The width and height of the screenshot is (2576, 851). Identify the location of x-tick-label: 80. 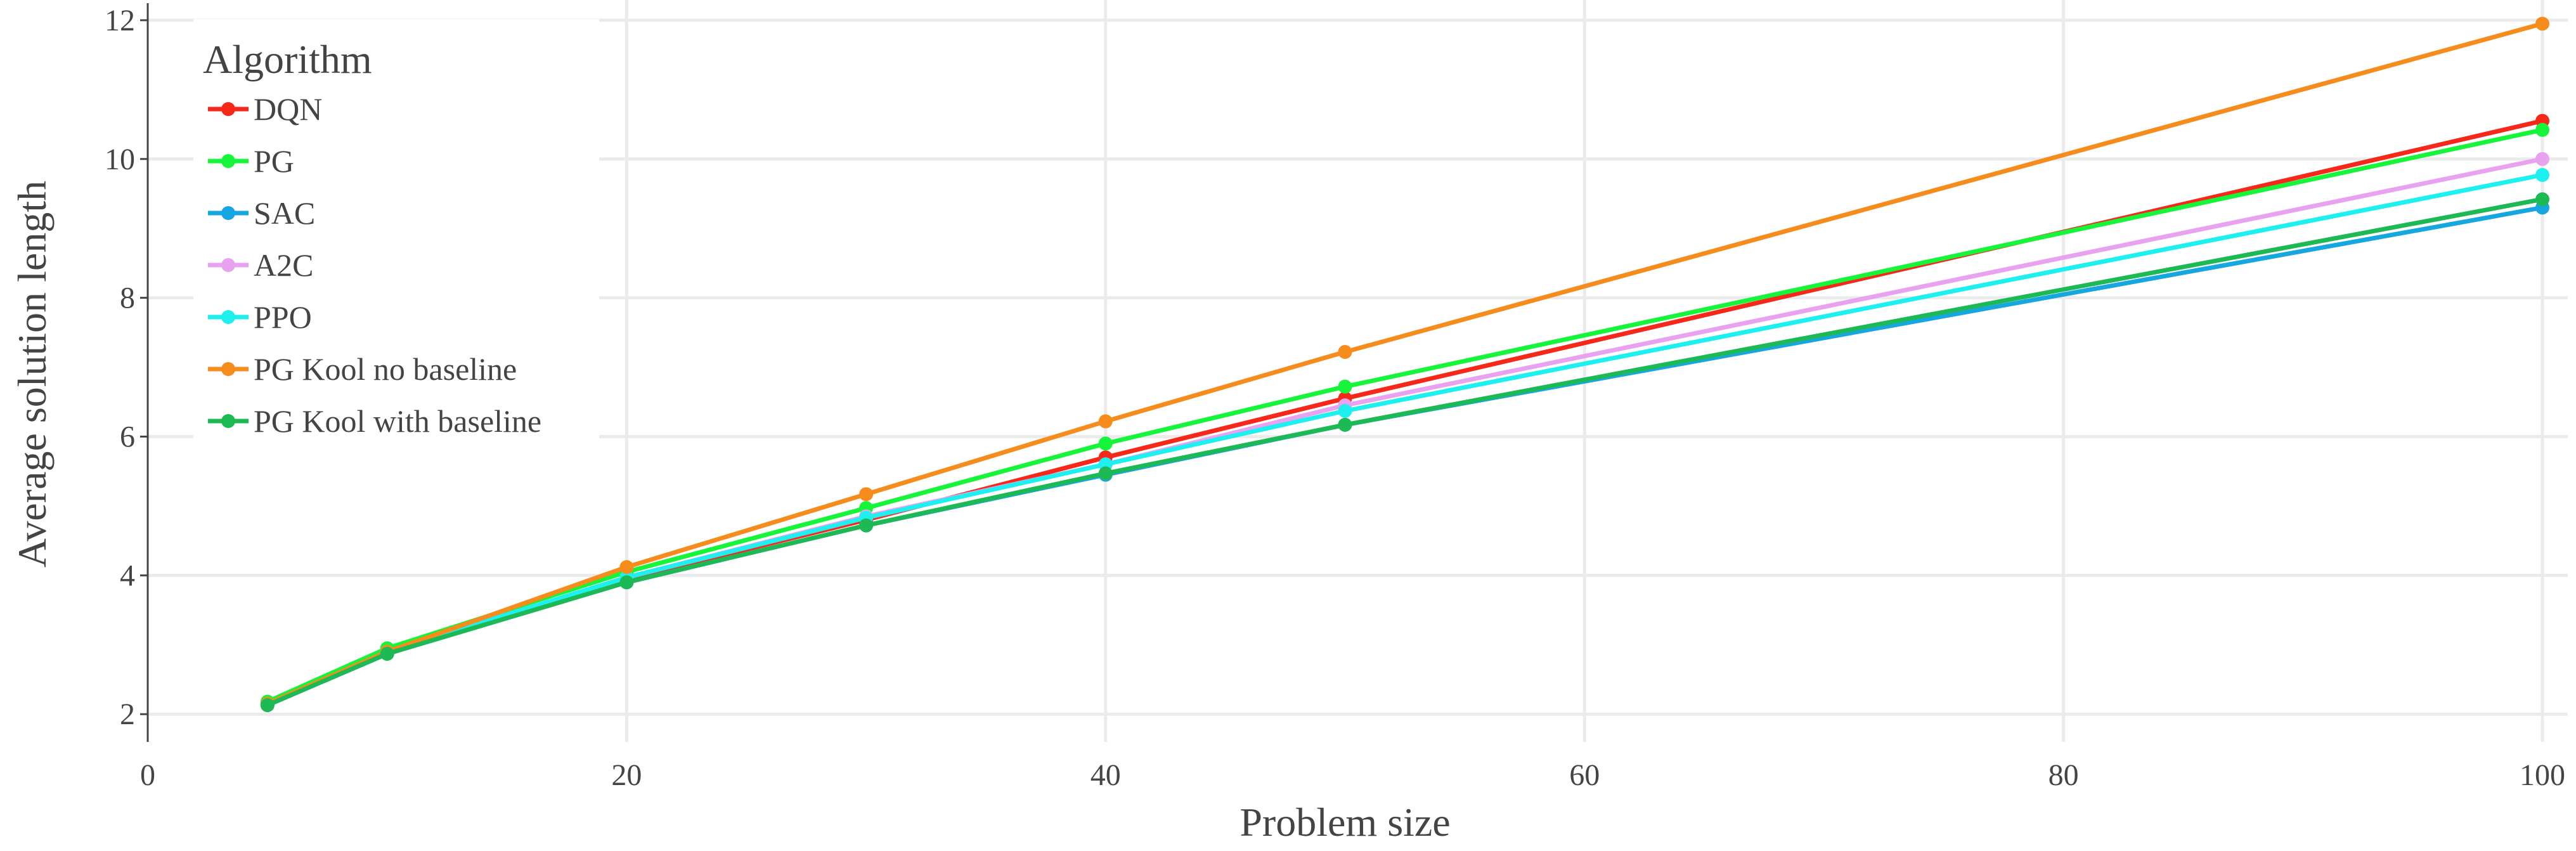
(2064, 775).